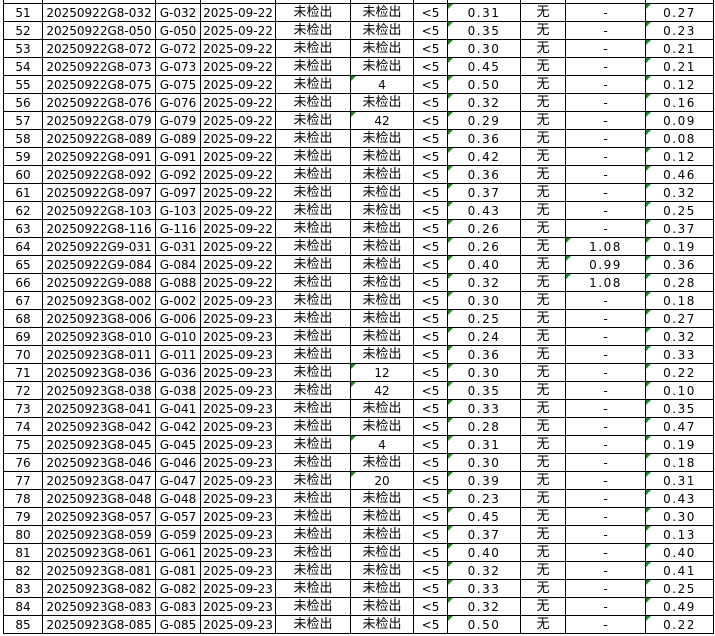 This screenshot has width=715, height=636. What do you see at coordinates (483, 373) in the screenshot?
I see `cell-value: 0.30` at bounding box center [483, 373].